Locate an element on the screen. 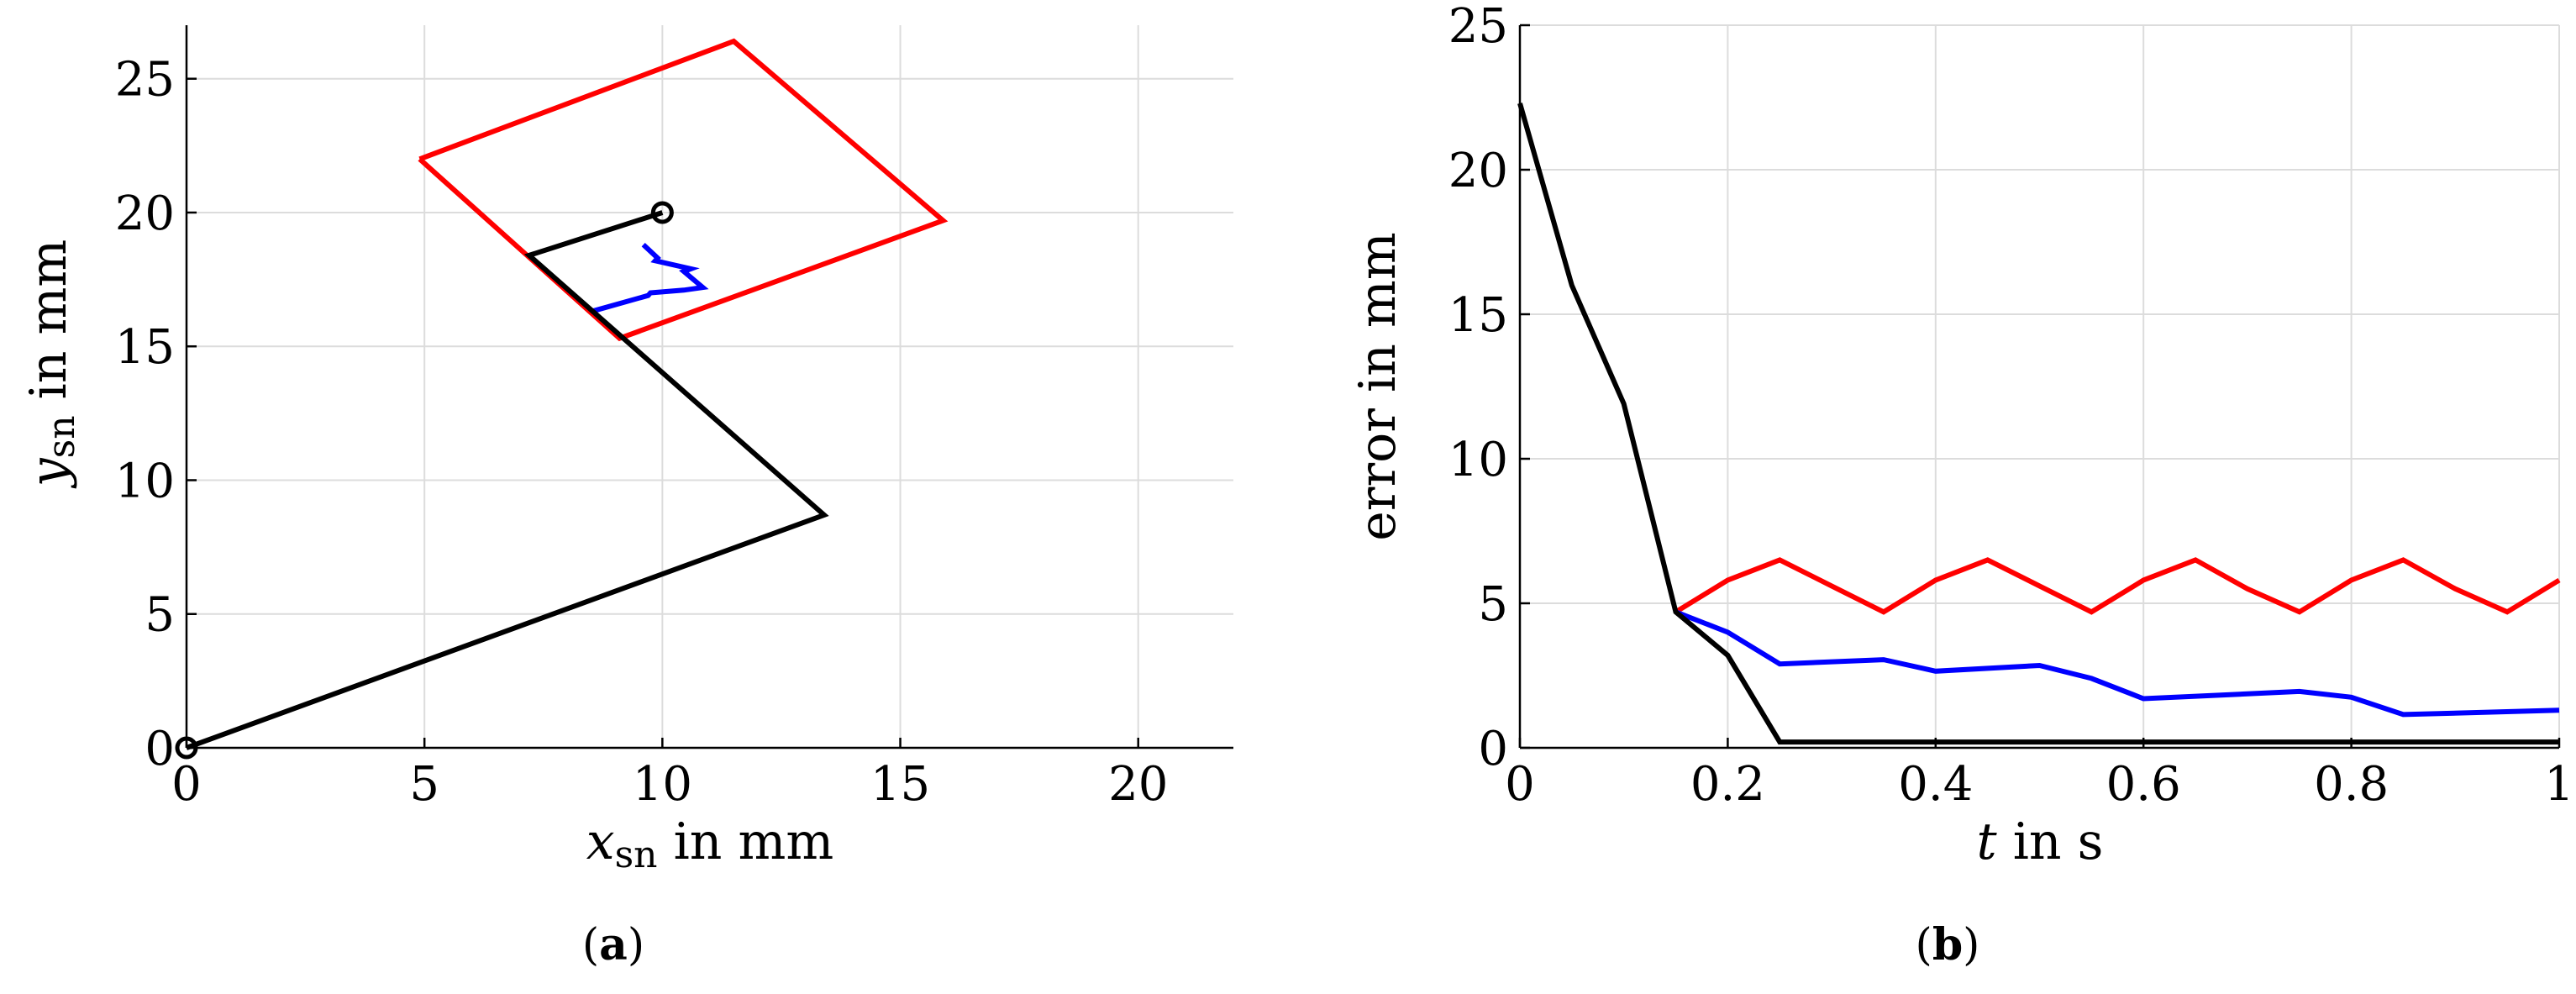 This screenshot has width=2576, height=994. panel-b-series-red-line is located at coordinates (2117, 586).